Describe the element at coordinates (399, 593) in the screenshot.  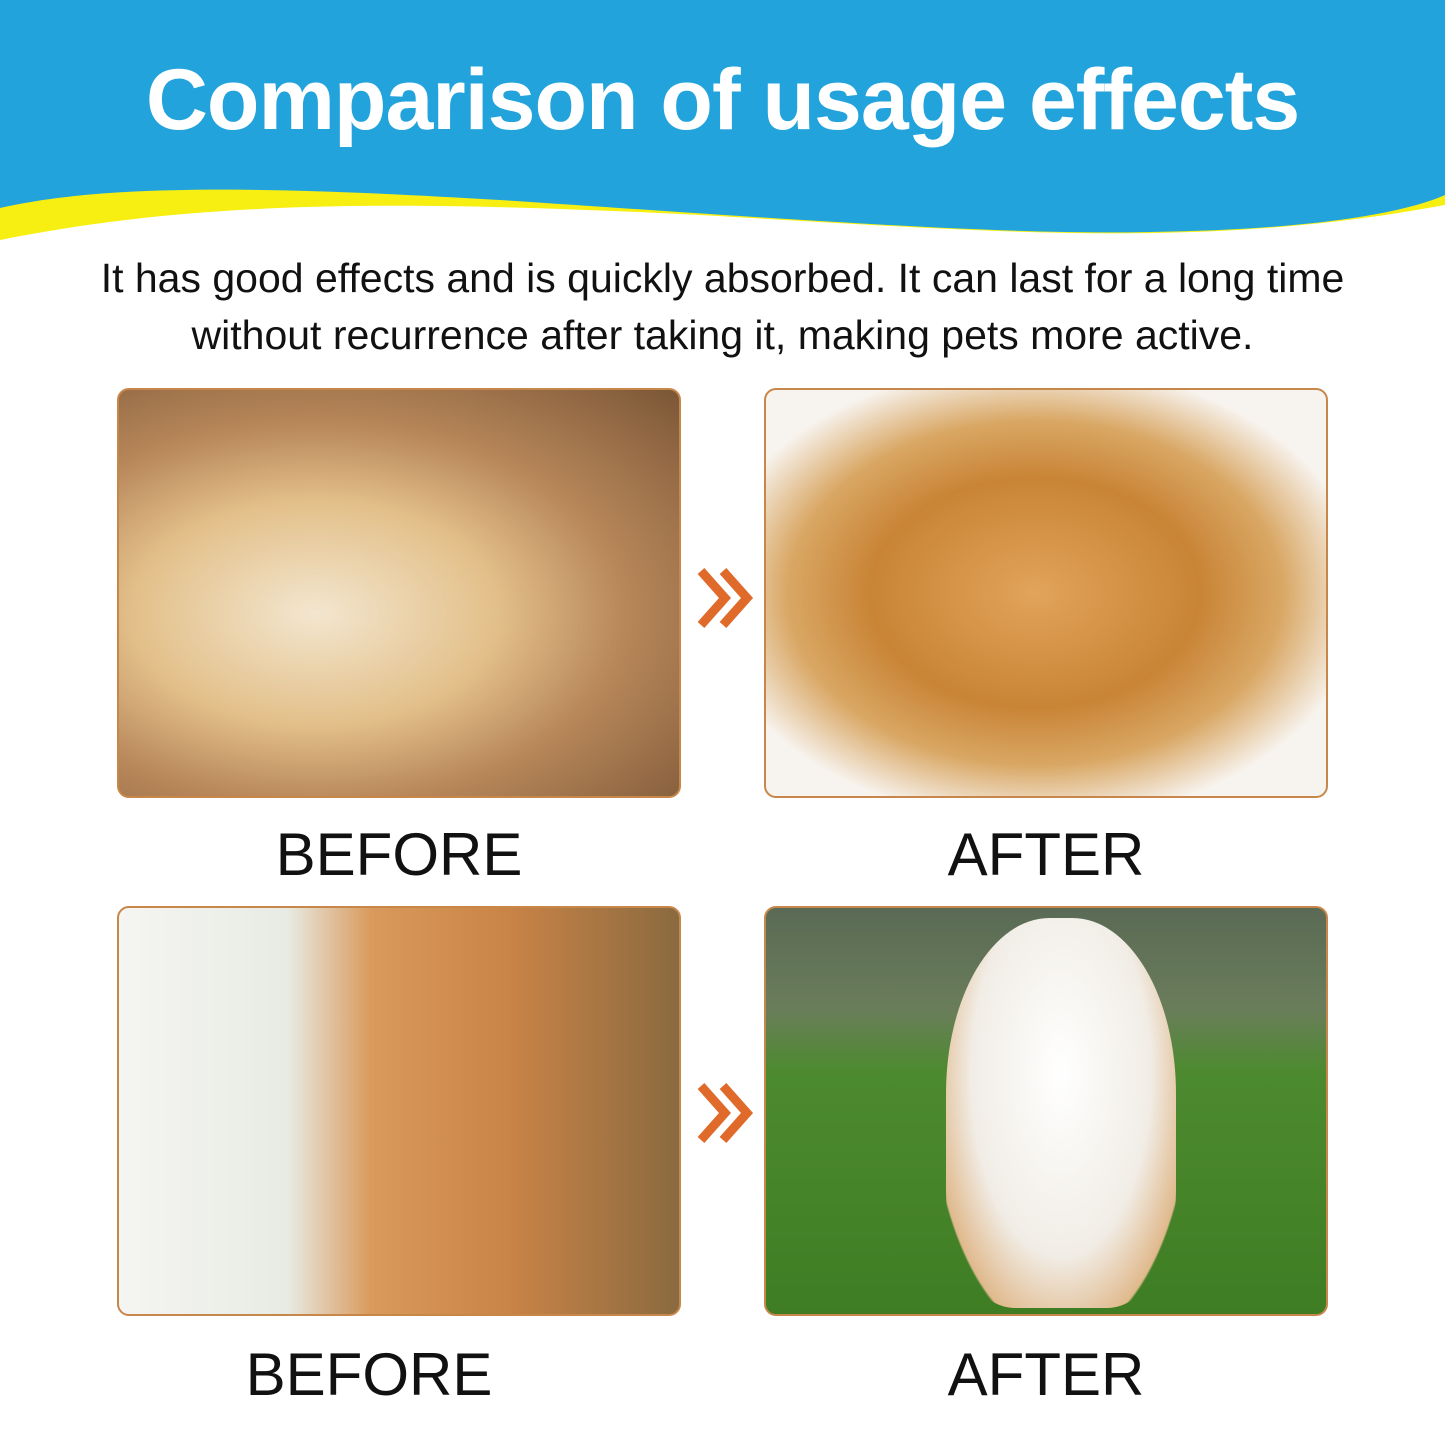
I see `before-dog-photo` at that location.